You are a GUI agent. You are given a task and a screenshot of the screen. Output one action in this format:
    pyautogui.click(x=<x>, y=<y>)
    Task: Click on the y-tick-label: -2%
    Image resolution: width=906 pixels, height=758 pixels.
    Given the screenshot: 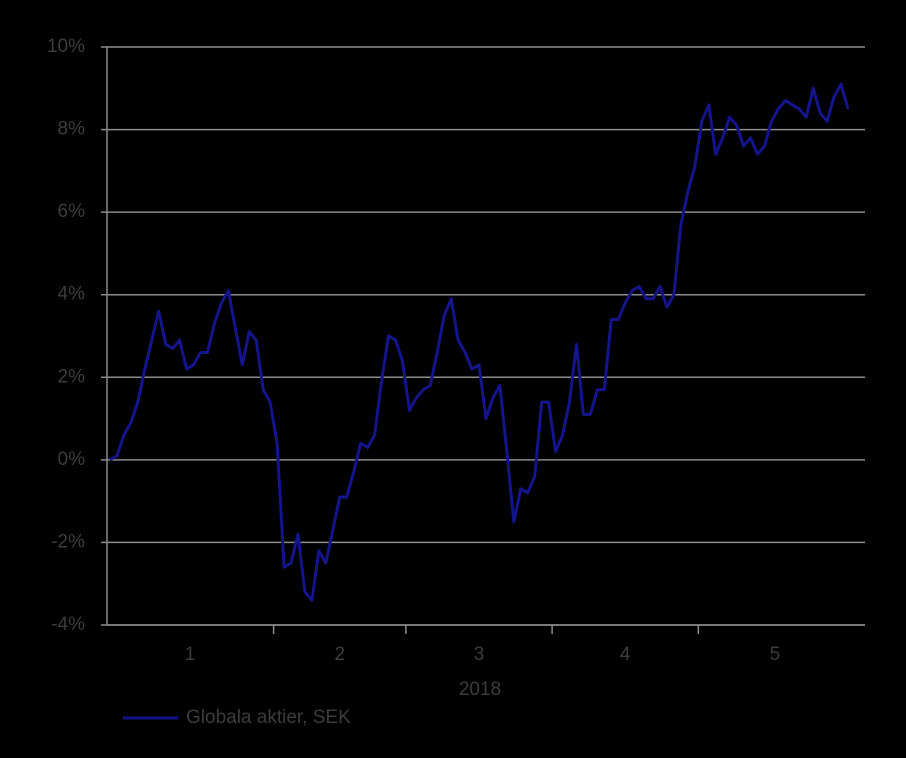 What is the action you would take?
    pyautogui.click(x=68, y=541)
    